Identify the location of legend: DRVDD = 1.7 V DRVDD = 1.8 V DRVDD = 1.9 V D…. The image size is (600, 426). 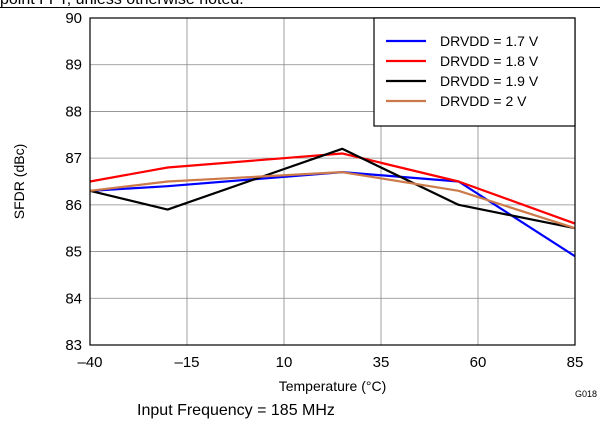
(474, 72).